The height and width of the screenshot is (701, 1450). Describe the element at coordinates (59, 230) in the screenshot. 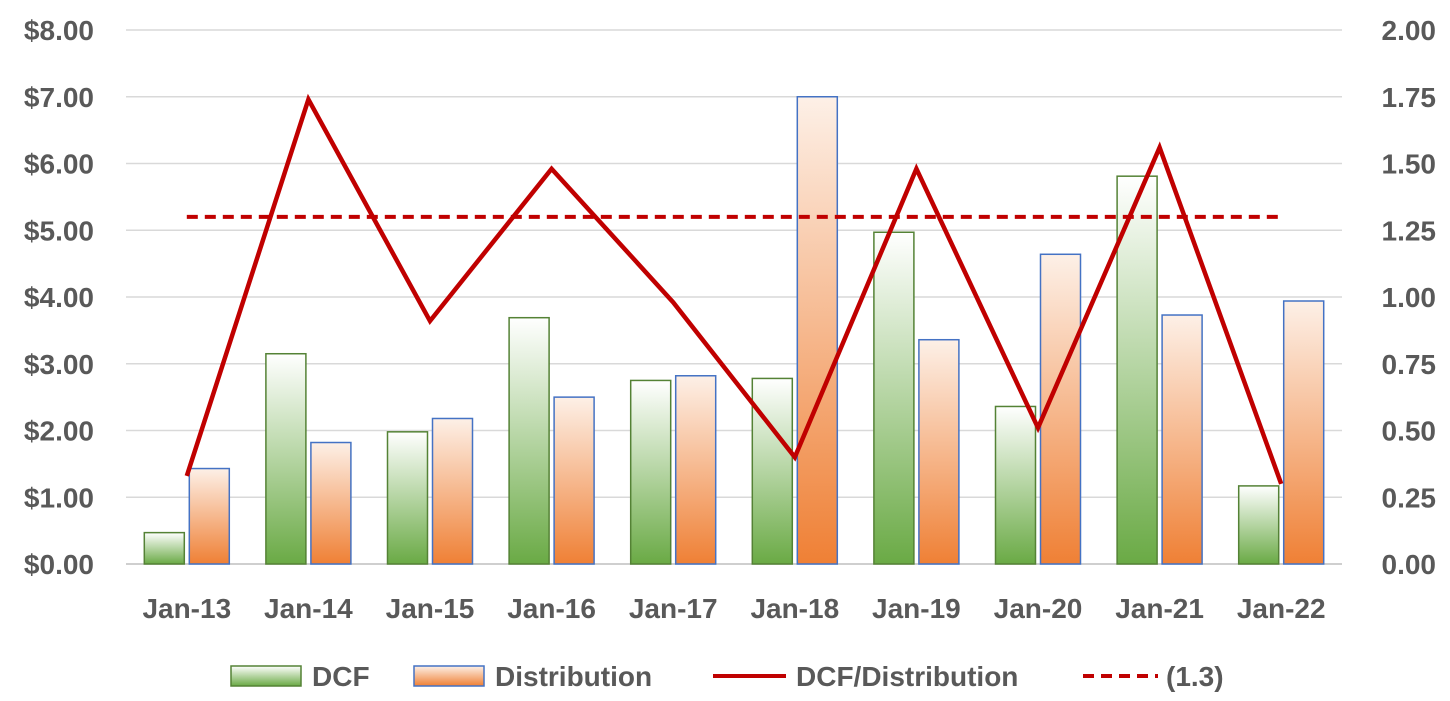

I see `left-tick-label: $5.00` at that location.